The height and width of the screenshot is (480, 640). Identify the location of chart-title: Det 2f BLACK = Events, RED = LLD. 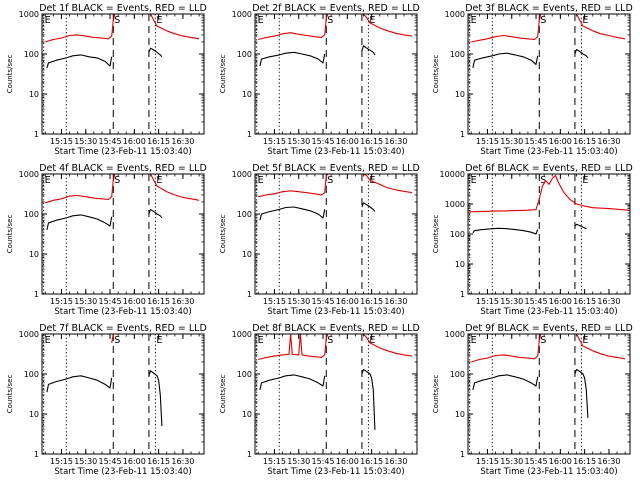
(336, 8).